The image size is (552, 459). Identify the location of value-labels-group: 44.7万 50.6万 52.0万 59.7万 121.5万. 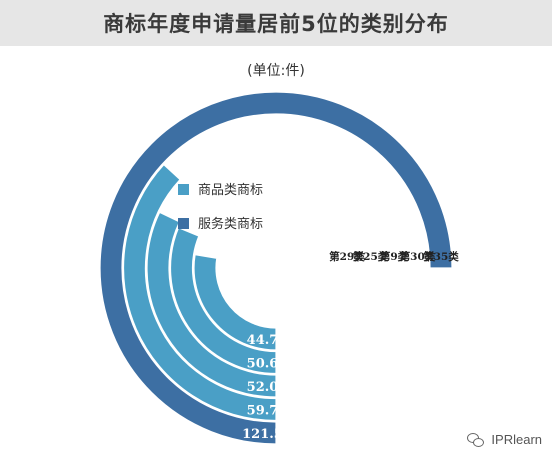
(269, 387).